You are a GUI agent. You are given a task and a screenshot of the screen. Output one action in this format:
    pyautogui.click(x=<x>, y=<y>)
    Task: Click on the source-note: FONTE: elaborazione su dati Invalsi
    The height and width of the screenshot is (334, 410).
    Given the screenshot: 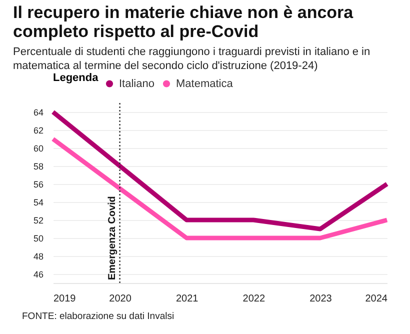 What is the action you would take?
    pyautogui.click(x=99, y=316)
    